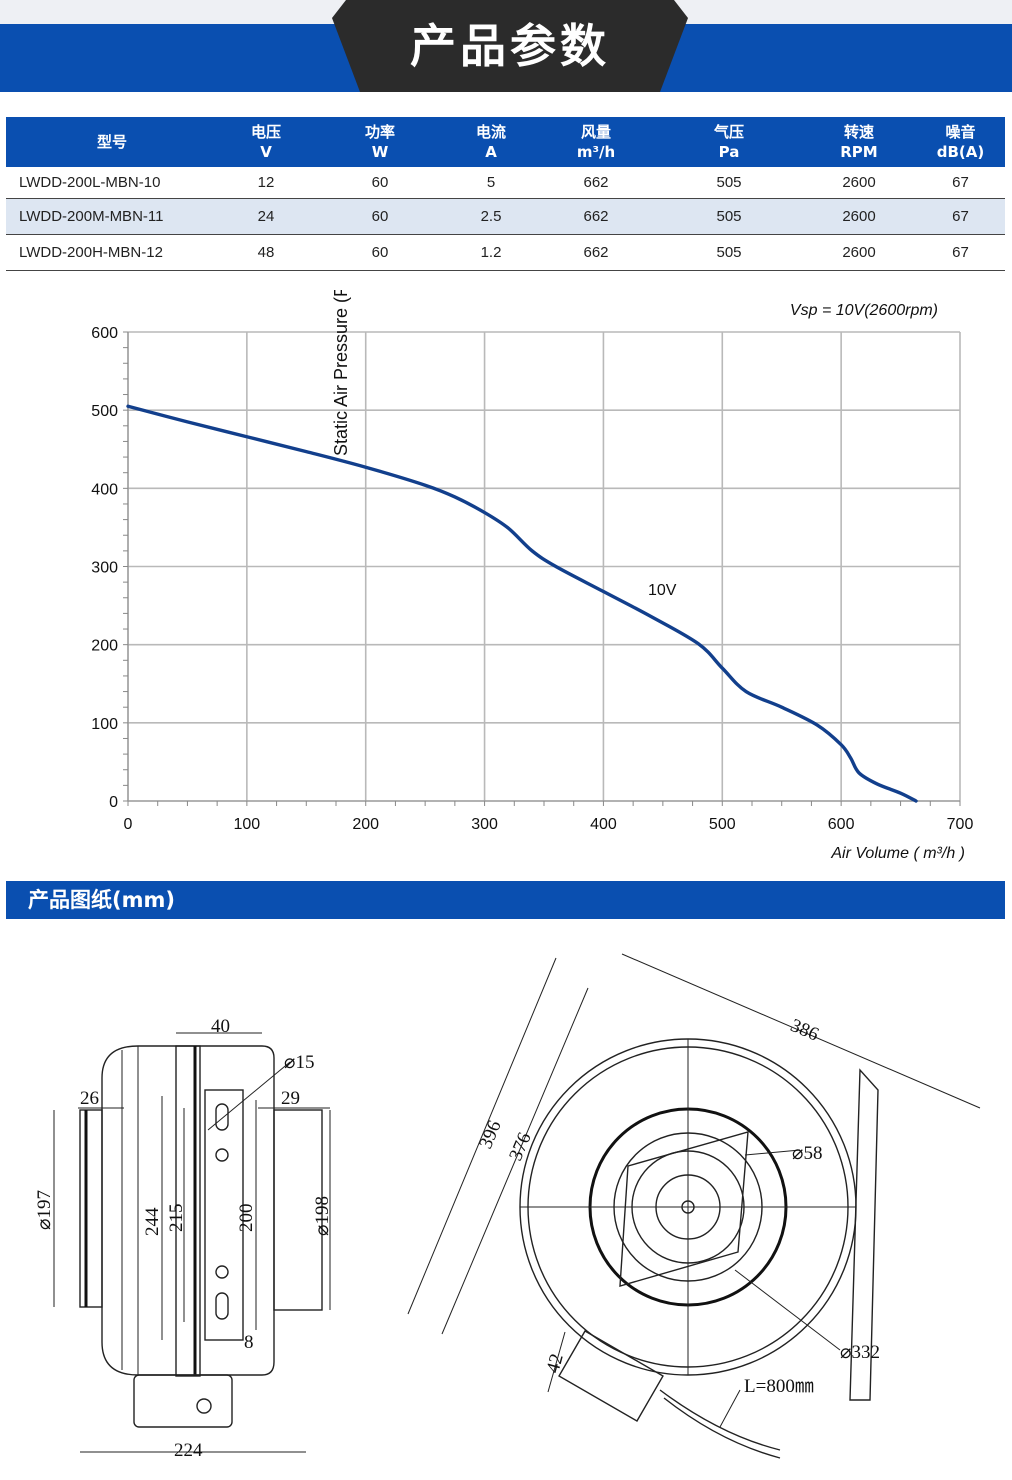 This screenshot has width=1012, height=1480. I want to click on col-header-voltage: 电压 V, so click(266, 142).